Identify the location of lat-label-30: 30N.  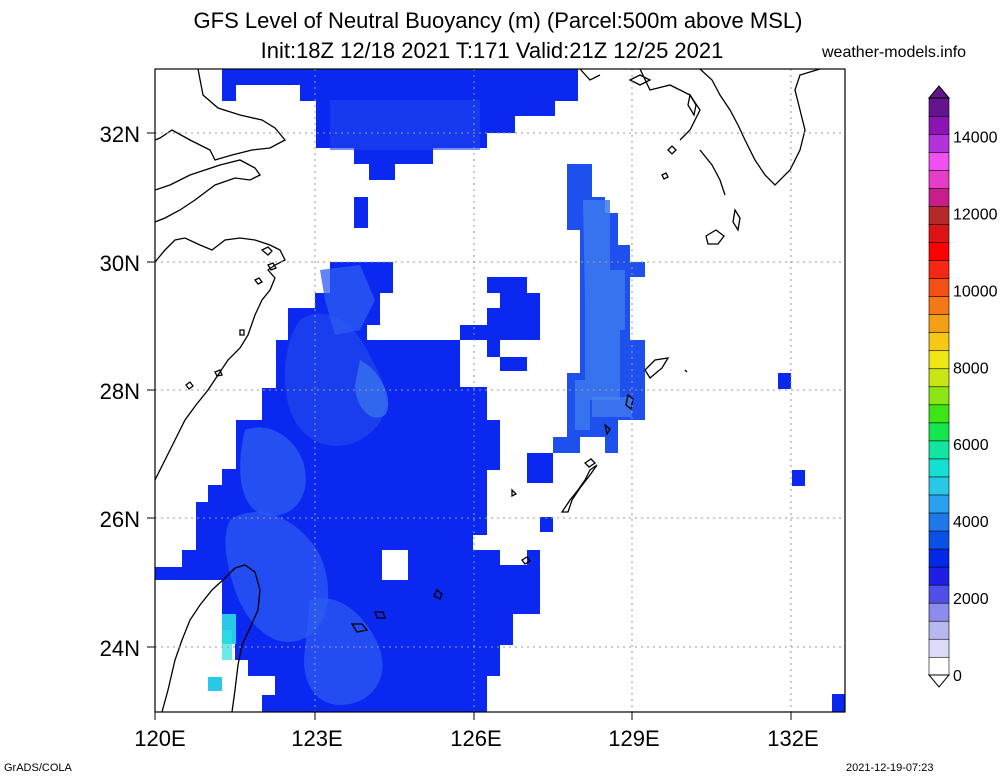
(120, 263).